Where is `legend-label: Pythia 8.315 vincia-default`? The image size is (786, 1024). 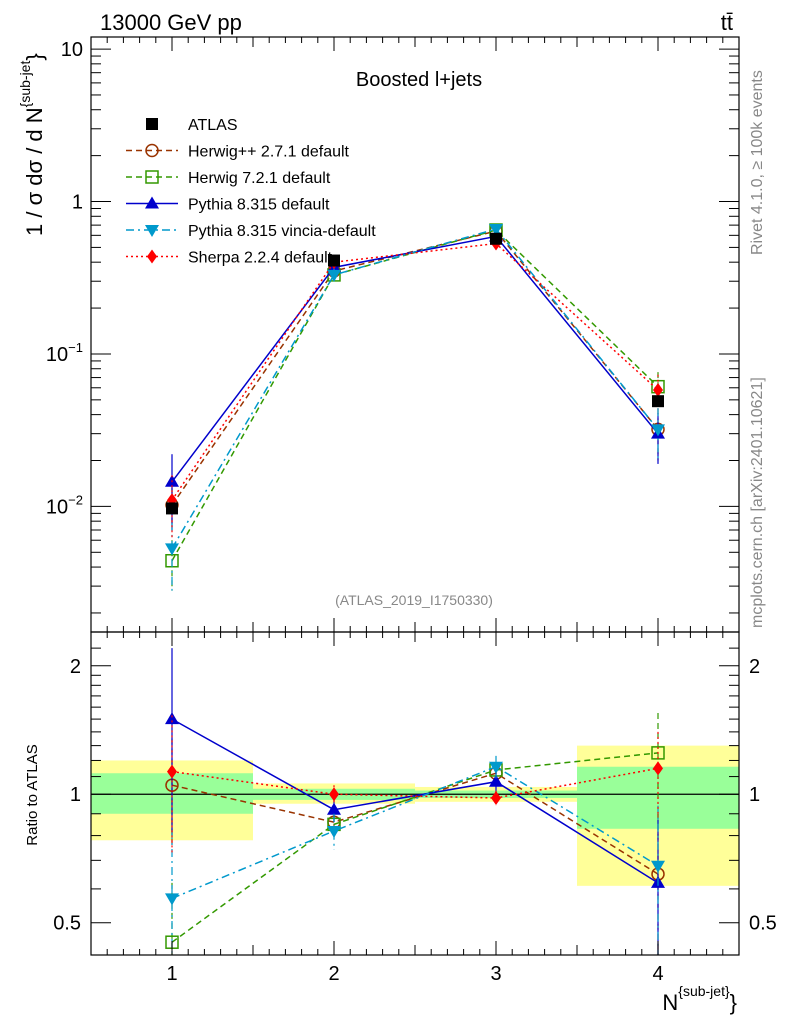 legend-label: Pythia 8.315 vincia-default is located at coordinates (282, 231).